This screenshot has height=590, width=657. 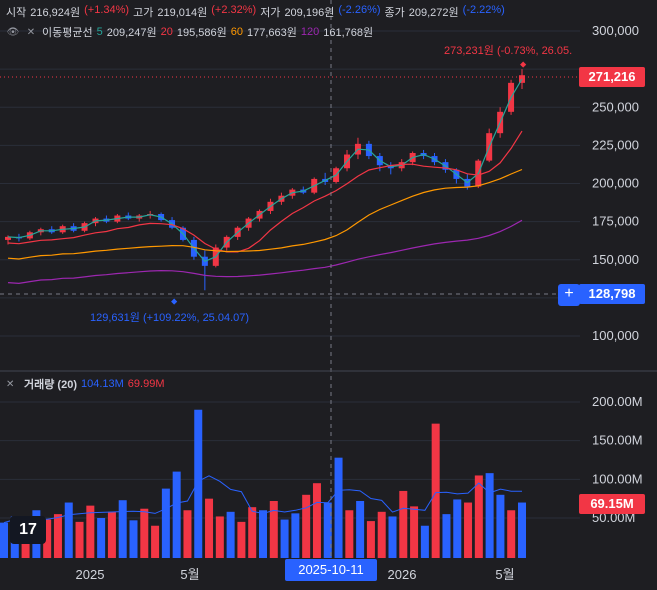 I want to click on ma20-value: 195,586원, so click(x=201, y=33).